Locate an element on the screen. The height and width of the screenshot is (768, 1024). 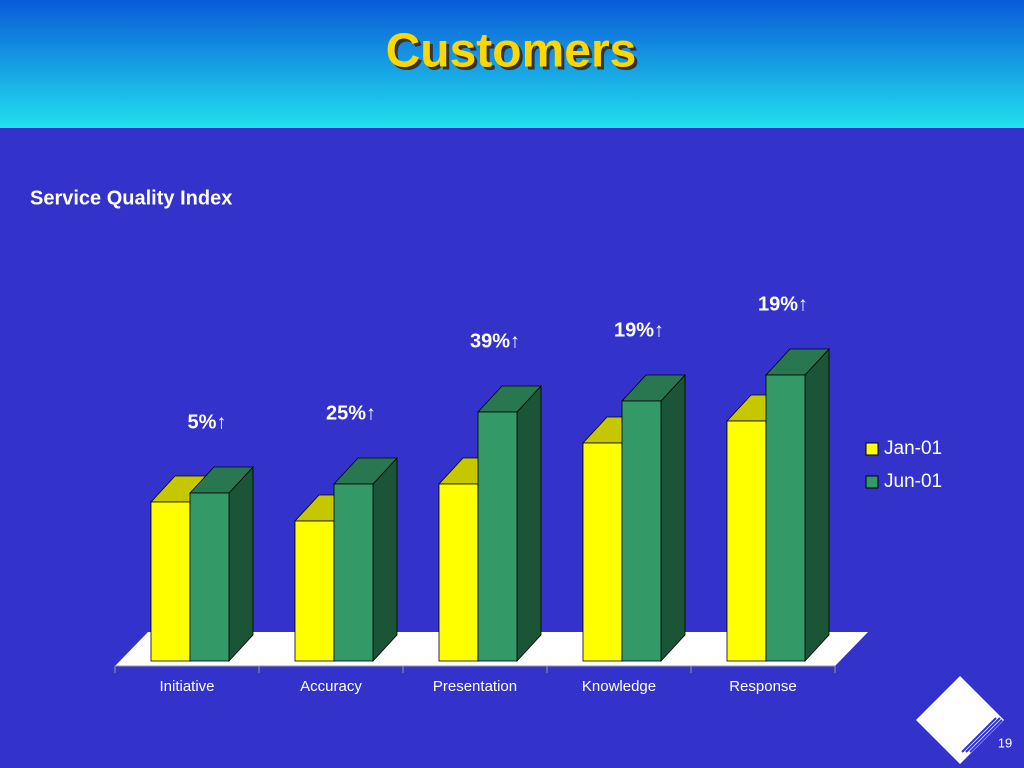
x-tick-label: Accuracy is located at coordinates (331, 686).